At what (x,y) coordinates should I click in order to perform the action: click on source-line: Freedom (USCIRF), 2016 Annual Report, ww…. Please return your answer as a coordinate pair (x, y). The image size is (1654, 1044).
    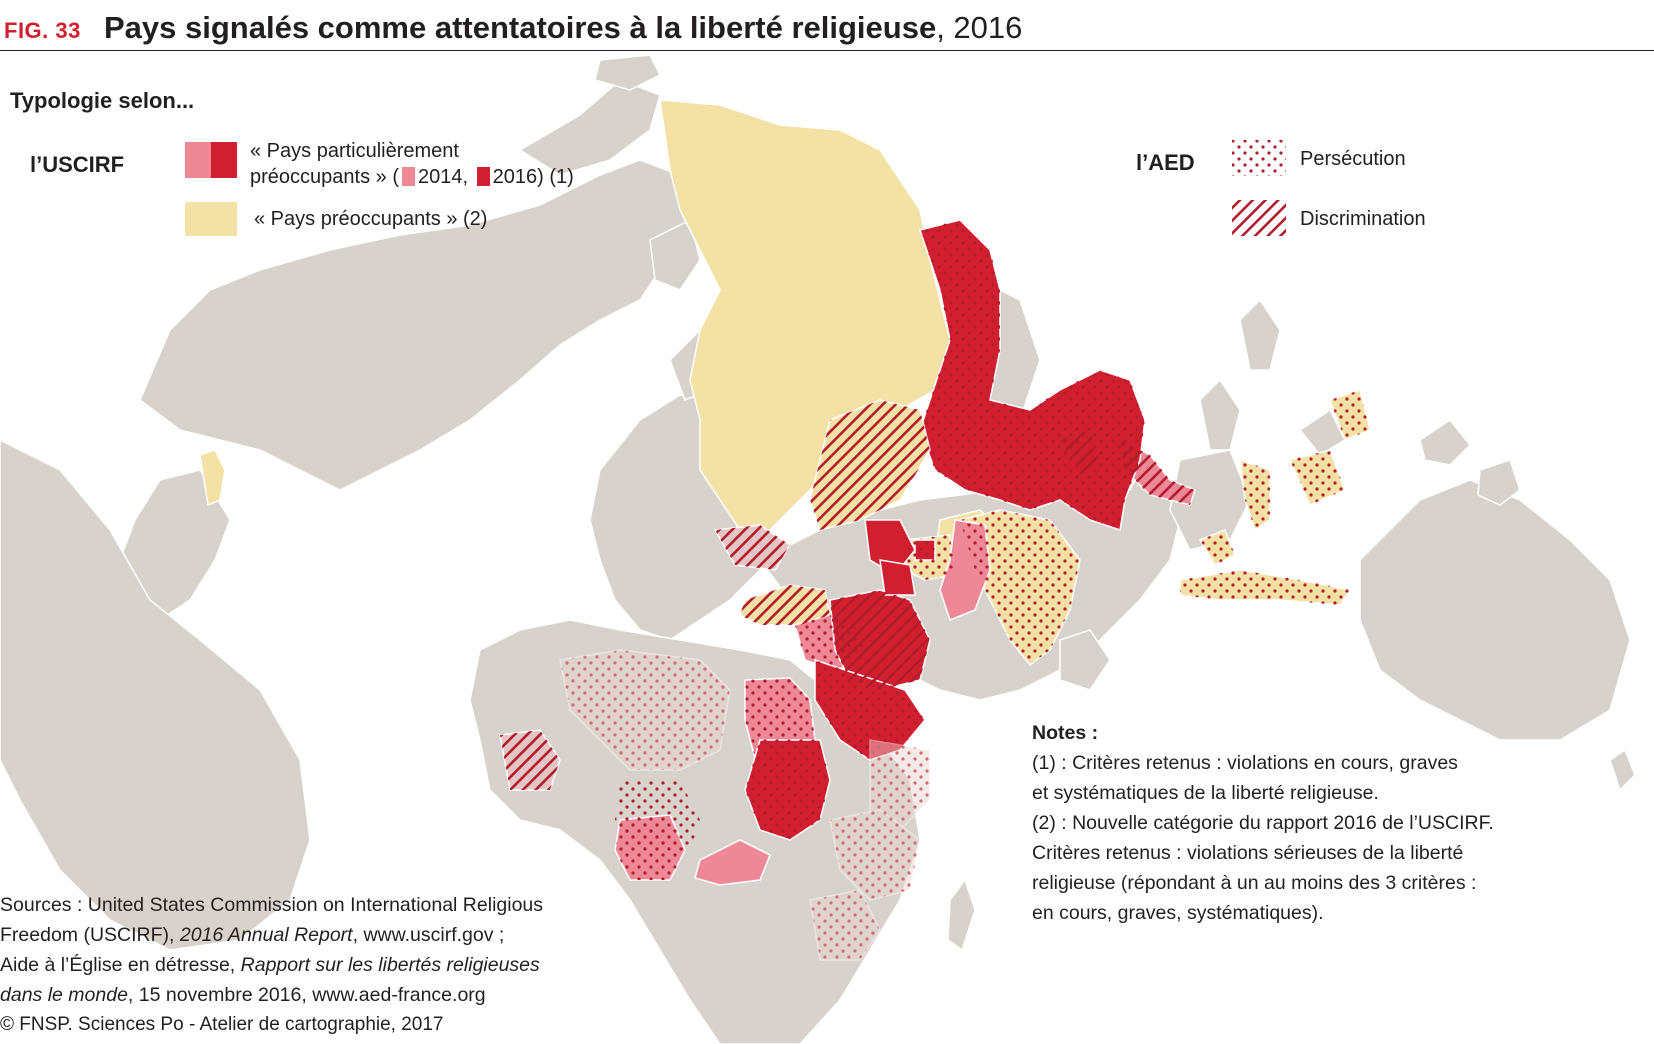
    Looking at the image, I should click on (271, 935).